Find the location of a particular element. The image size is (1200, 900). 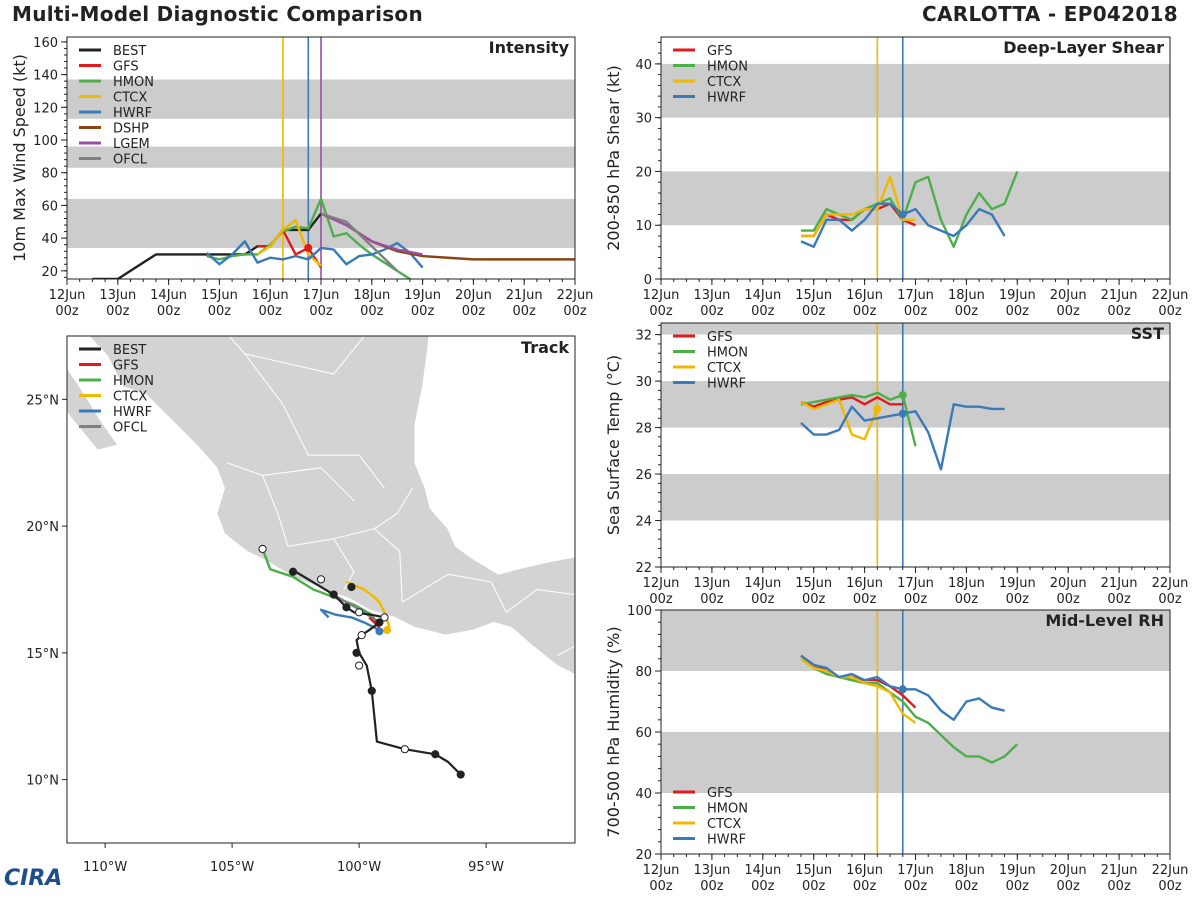

x-tick-day: 20Jun is located at coordinates (1068, 870).